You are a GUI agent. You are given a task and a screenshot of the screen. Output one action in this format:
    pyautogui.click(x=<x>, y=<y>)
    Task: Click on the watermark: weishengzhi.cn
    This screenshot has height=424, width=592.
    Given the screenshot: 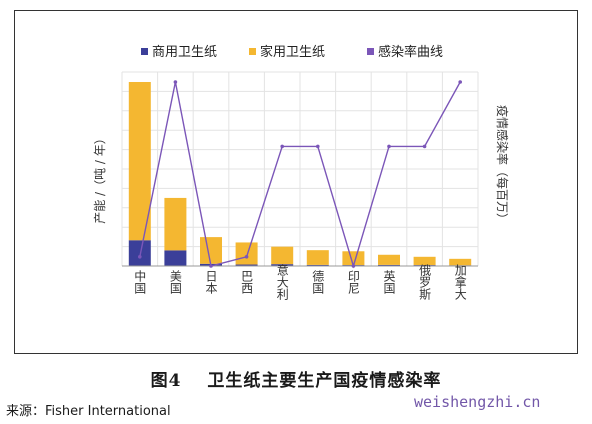 What is the action you would take?
    pyautogui.click(x=477, y=402)
    